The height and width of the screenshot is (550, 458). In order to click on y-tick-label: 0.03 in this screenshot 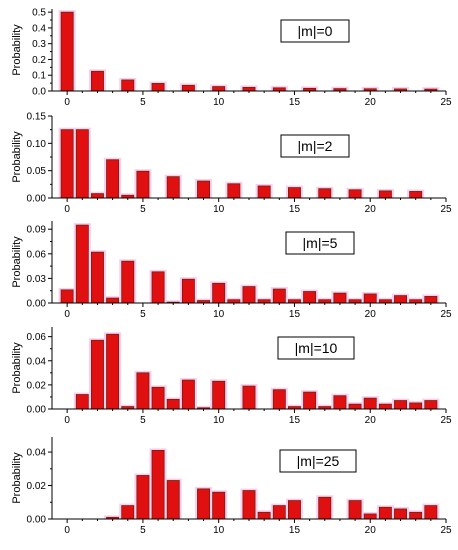, I will do `click(37, 279)`.